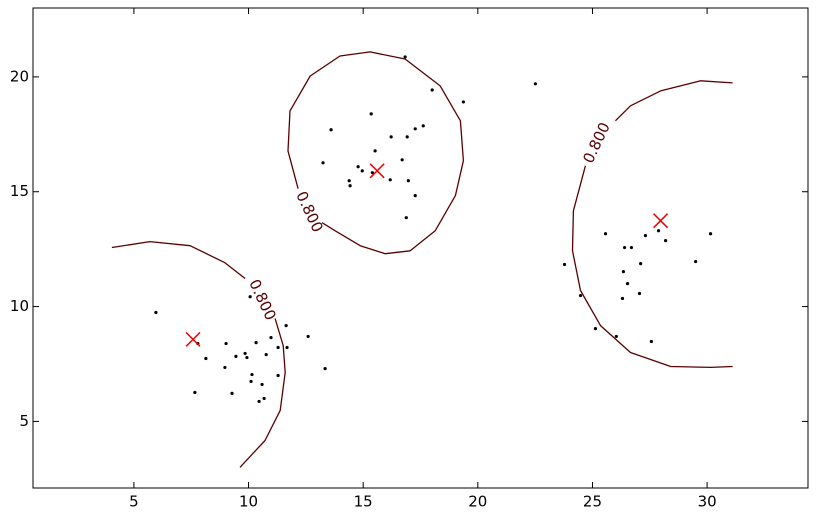 This screenshot has height=517, width=819. I want to click on y-tick-label: 15, so click(19, 191).